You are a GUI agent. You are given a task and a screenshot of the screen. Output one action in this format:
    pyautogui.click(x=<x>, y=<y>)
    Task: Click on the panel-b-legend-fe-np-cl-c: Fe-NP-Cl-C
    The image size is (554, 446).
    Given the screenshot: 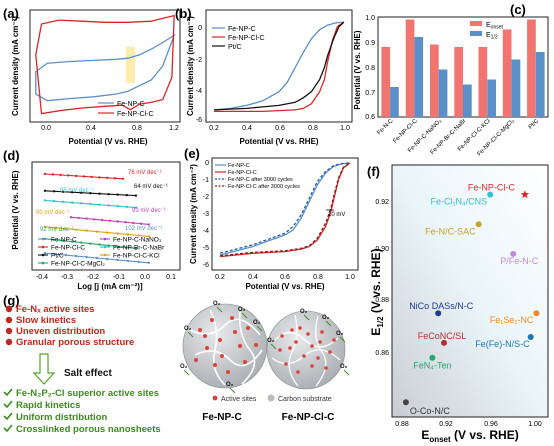 What is the action you would take?
    pyautogui.click(x=246, y=38)
    